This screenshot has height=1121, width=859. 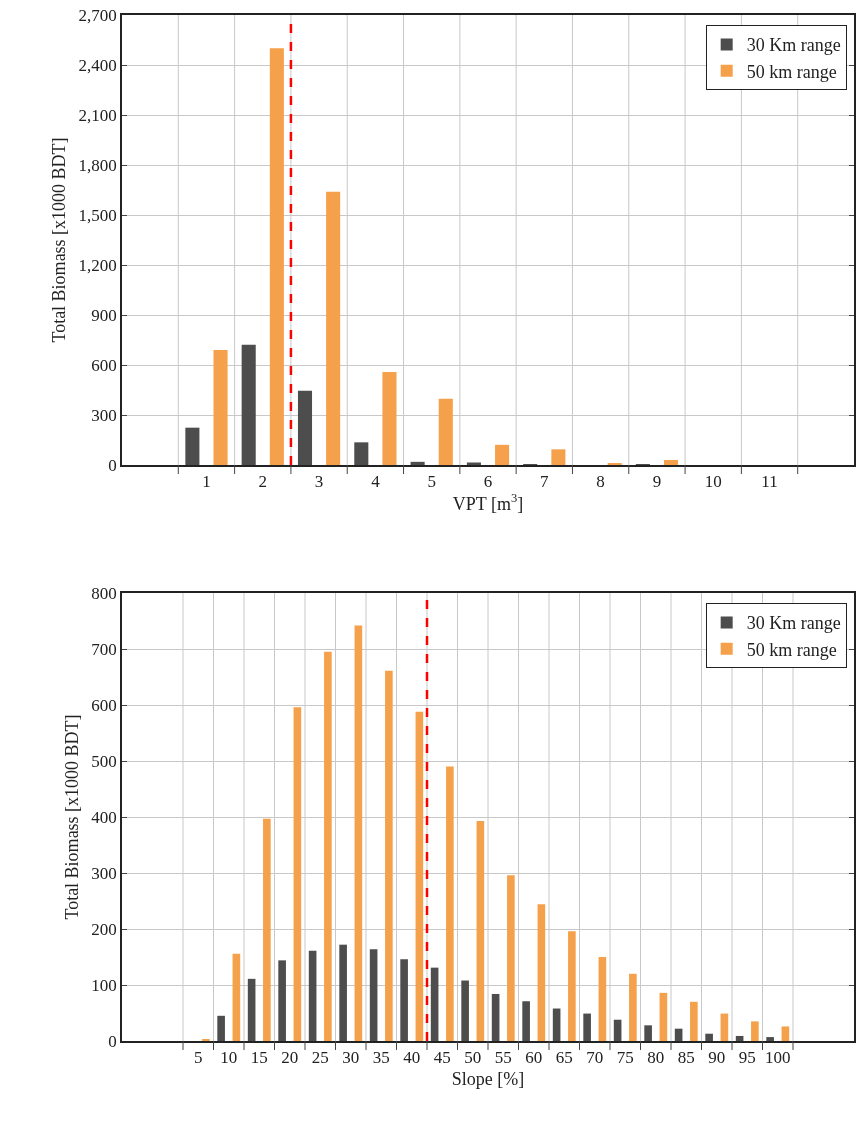 I want to click on y-tick-label: 500, so click(x=104, y=761).